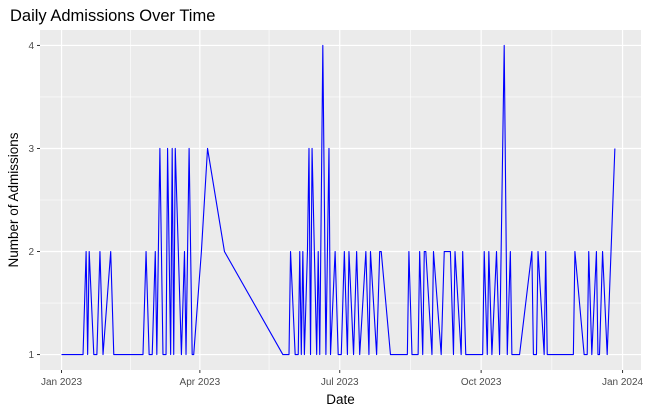 The height and width of the screenshot is (419, 647). I want to click on y-tick-label: 4, so click(31, 46).